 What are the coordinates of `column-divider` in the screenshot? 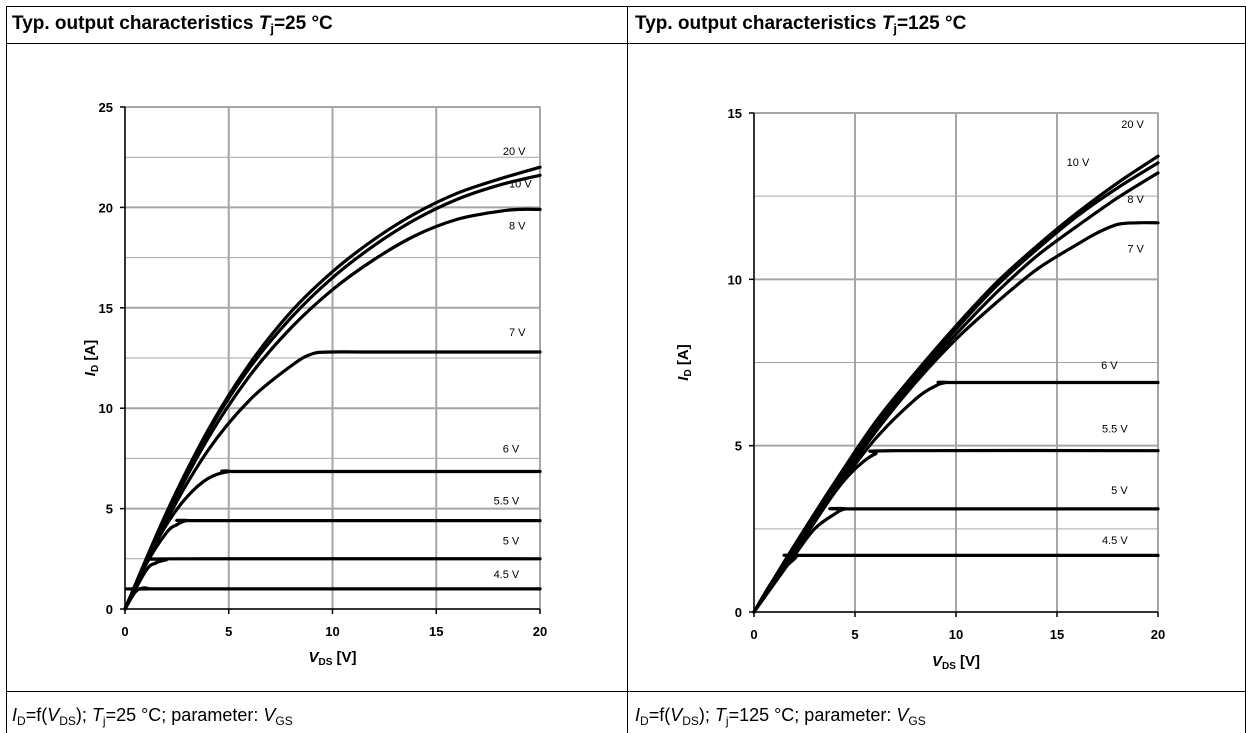 It's located at (627, 369).